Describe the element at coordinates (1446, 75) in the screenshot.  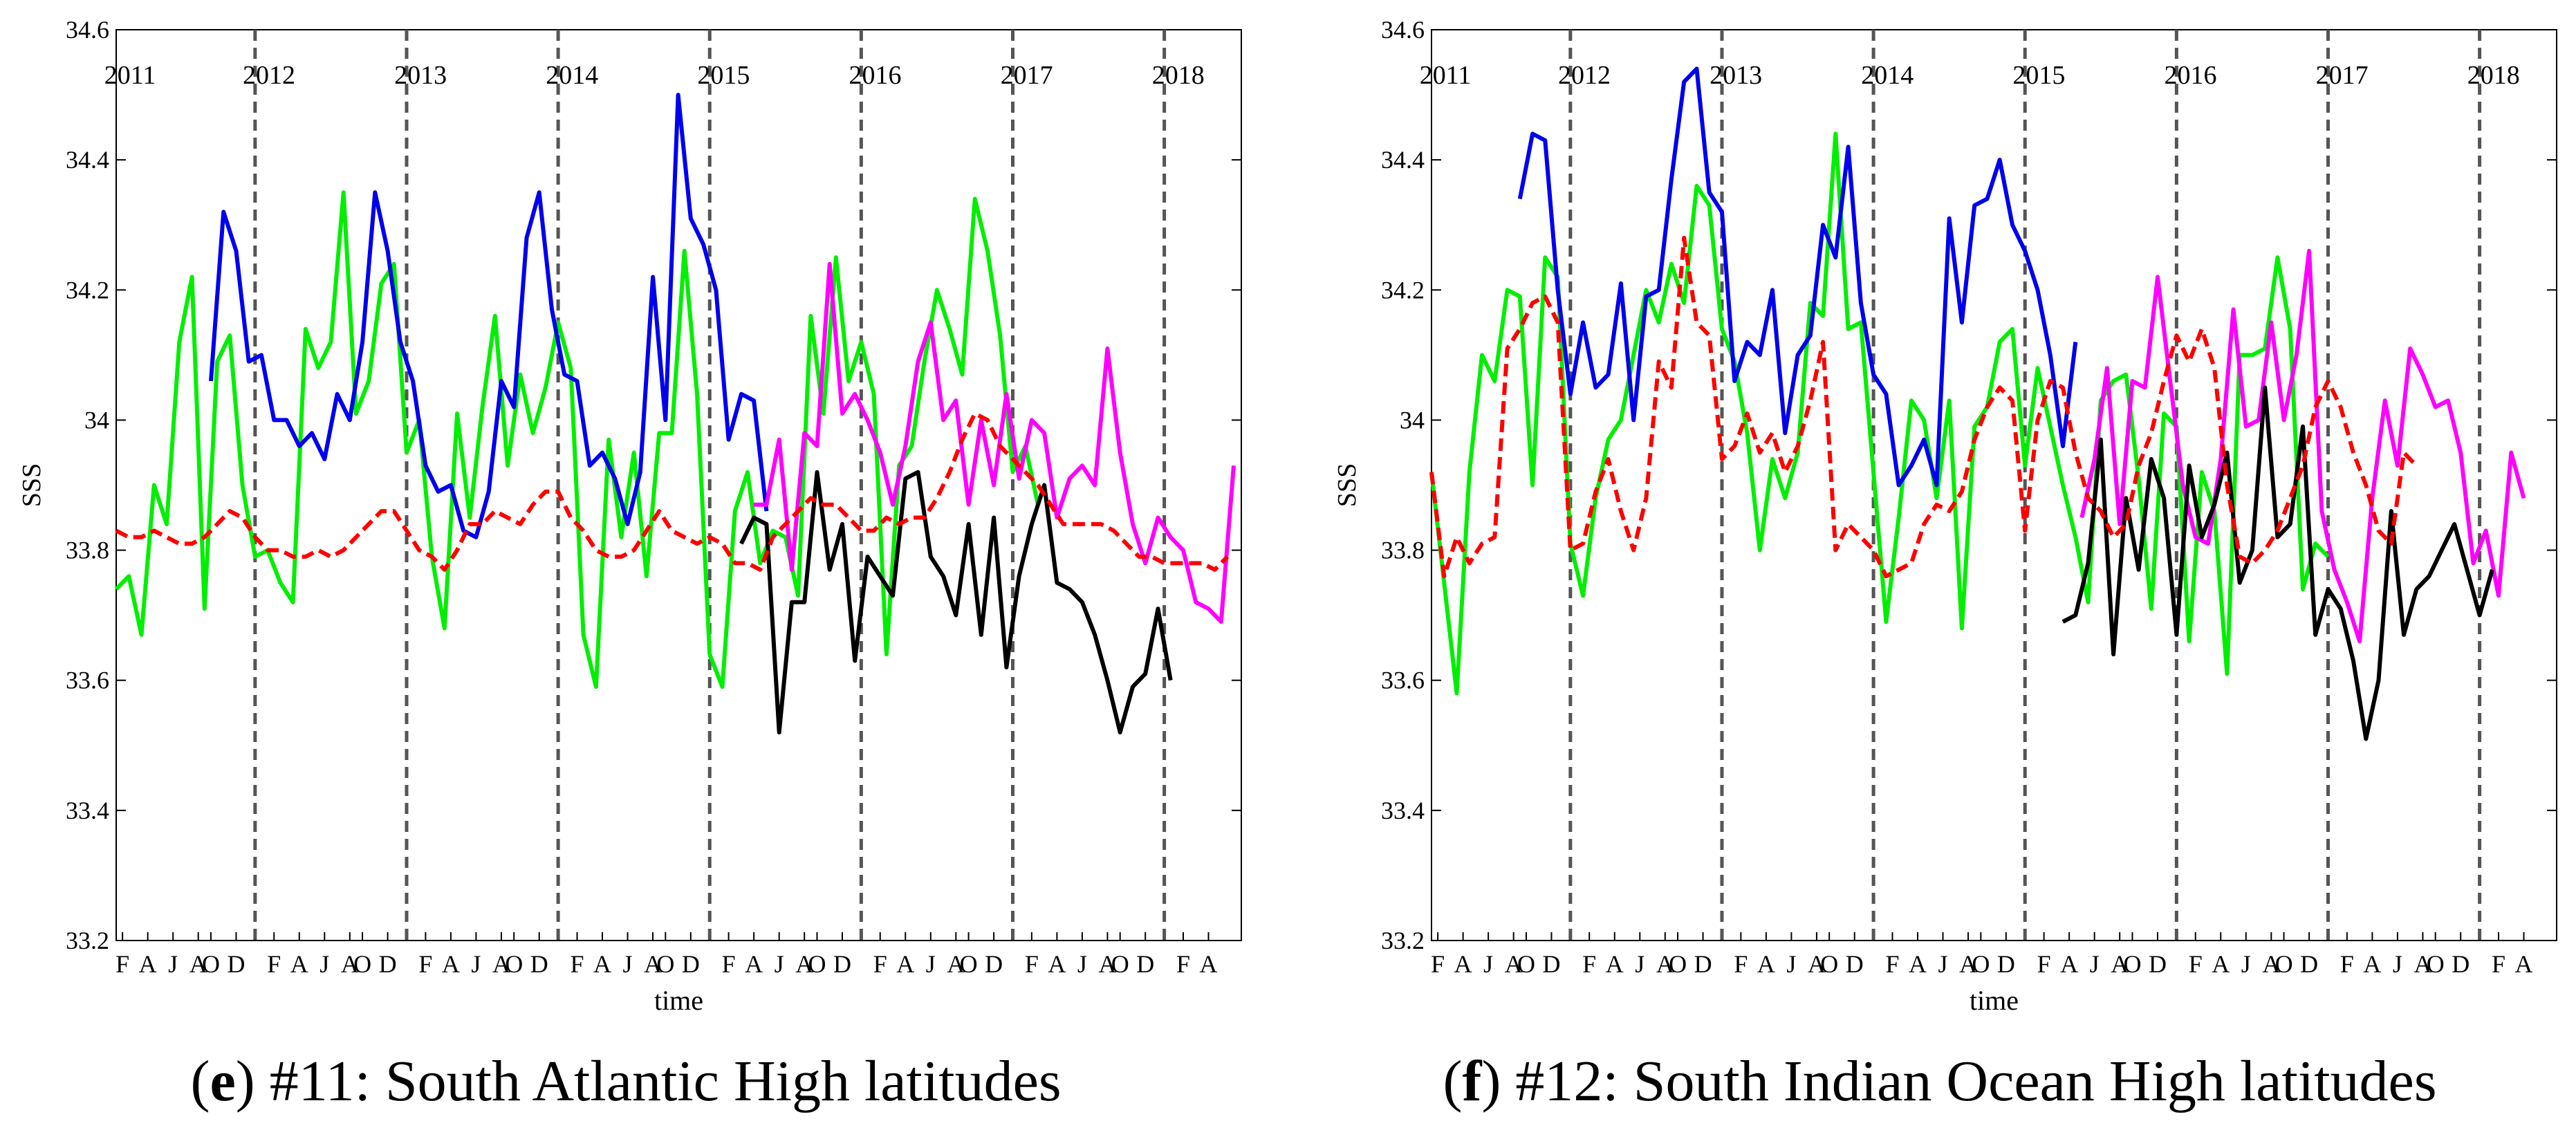
I see `year-label: 2011` at that location.